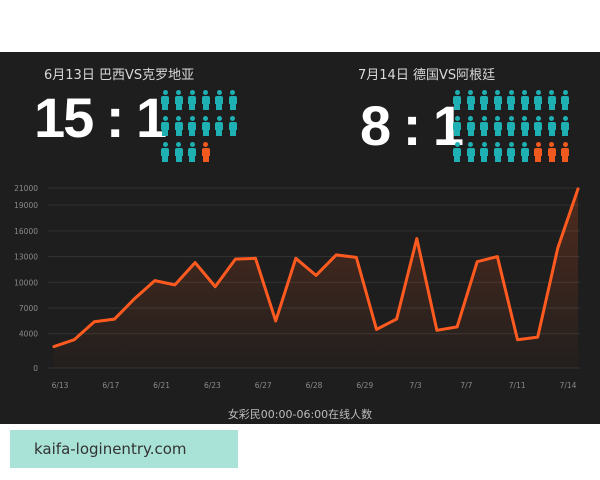 This screenshot has width=600, height=480. I want to click on x-axis-label: 女彩民00:00-06:00在线人数, so click(300, 414).